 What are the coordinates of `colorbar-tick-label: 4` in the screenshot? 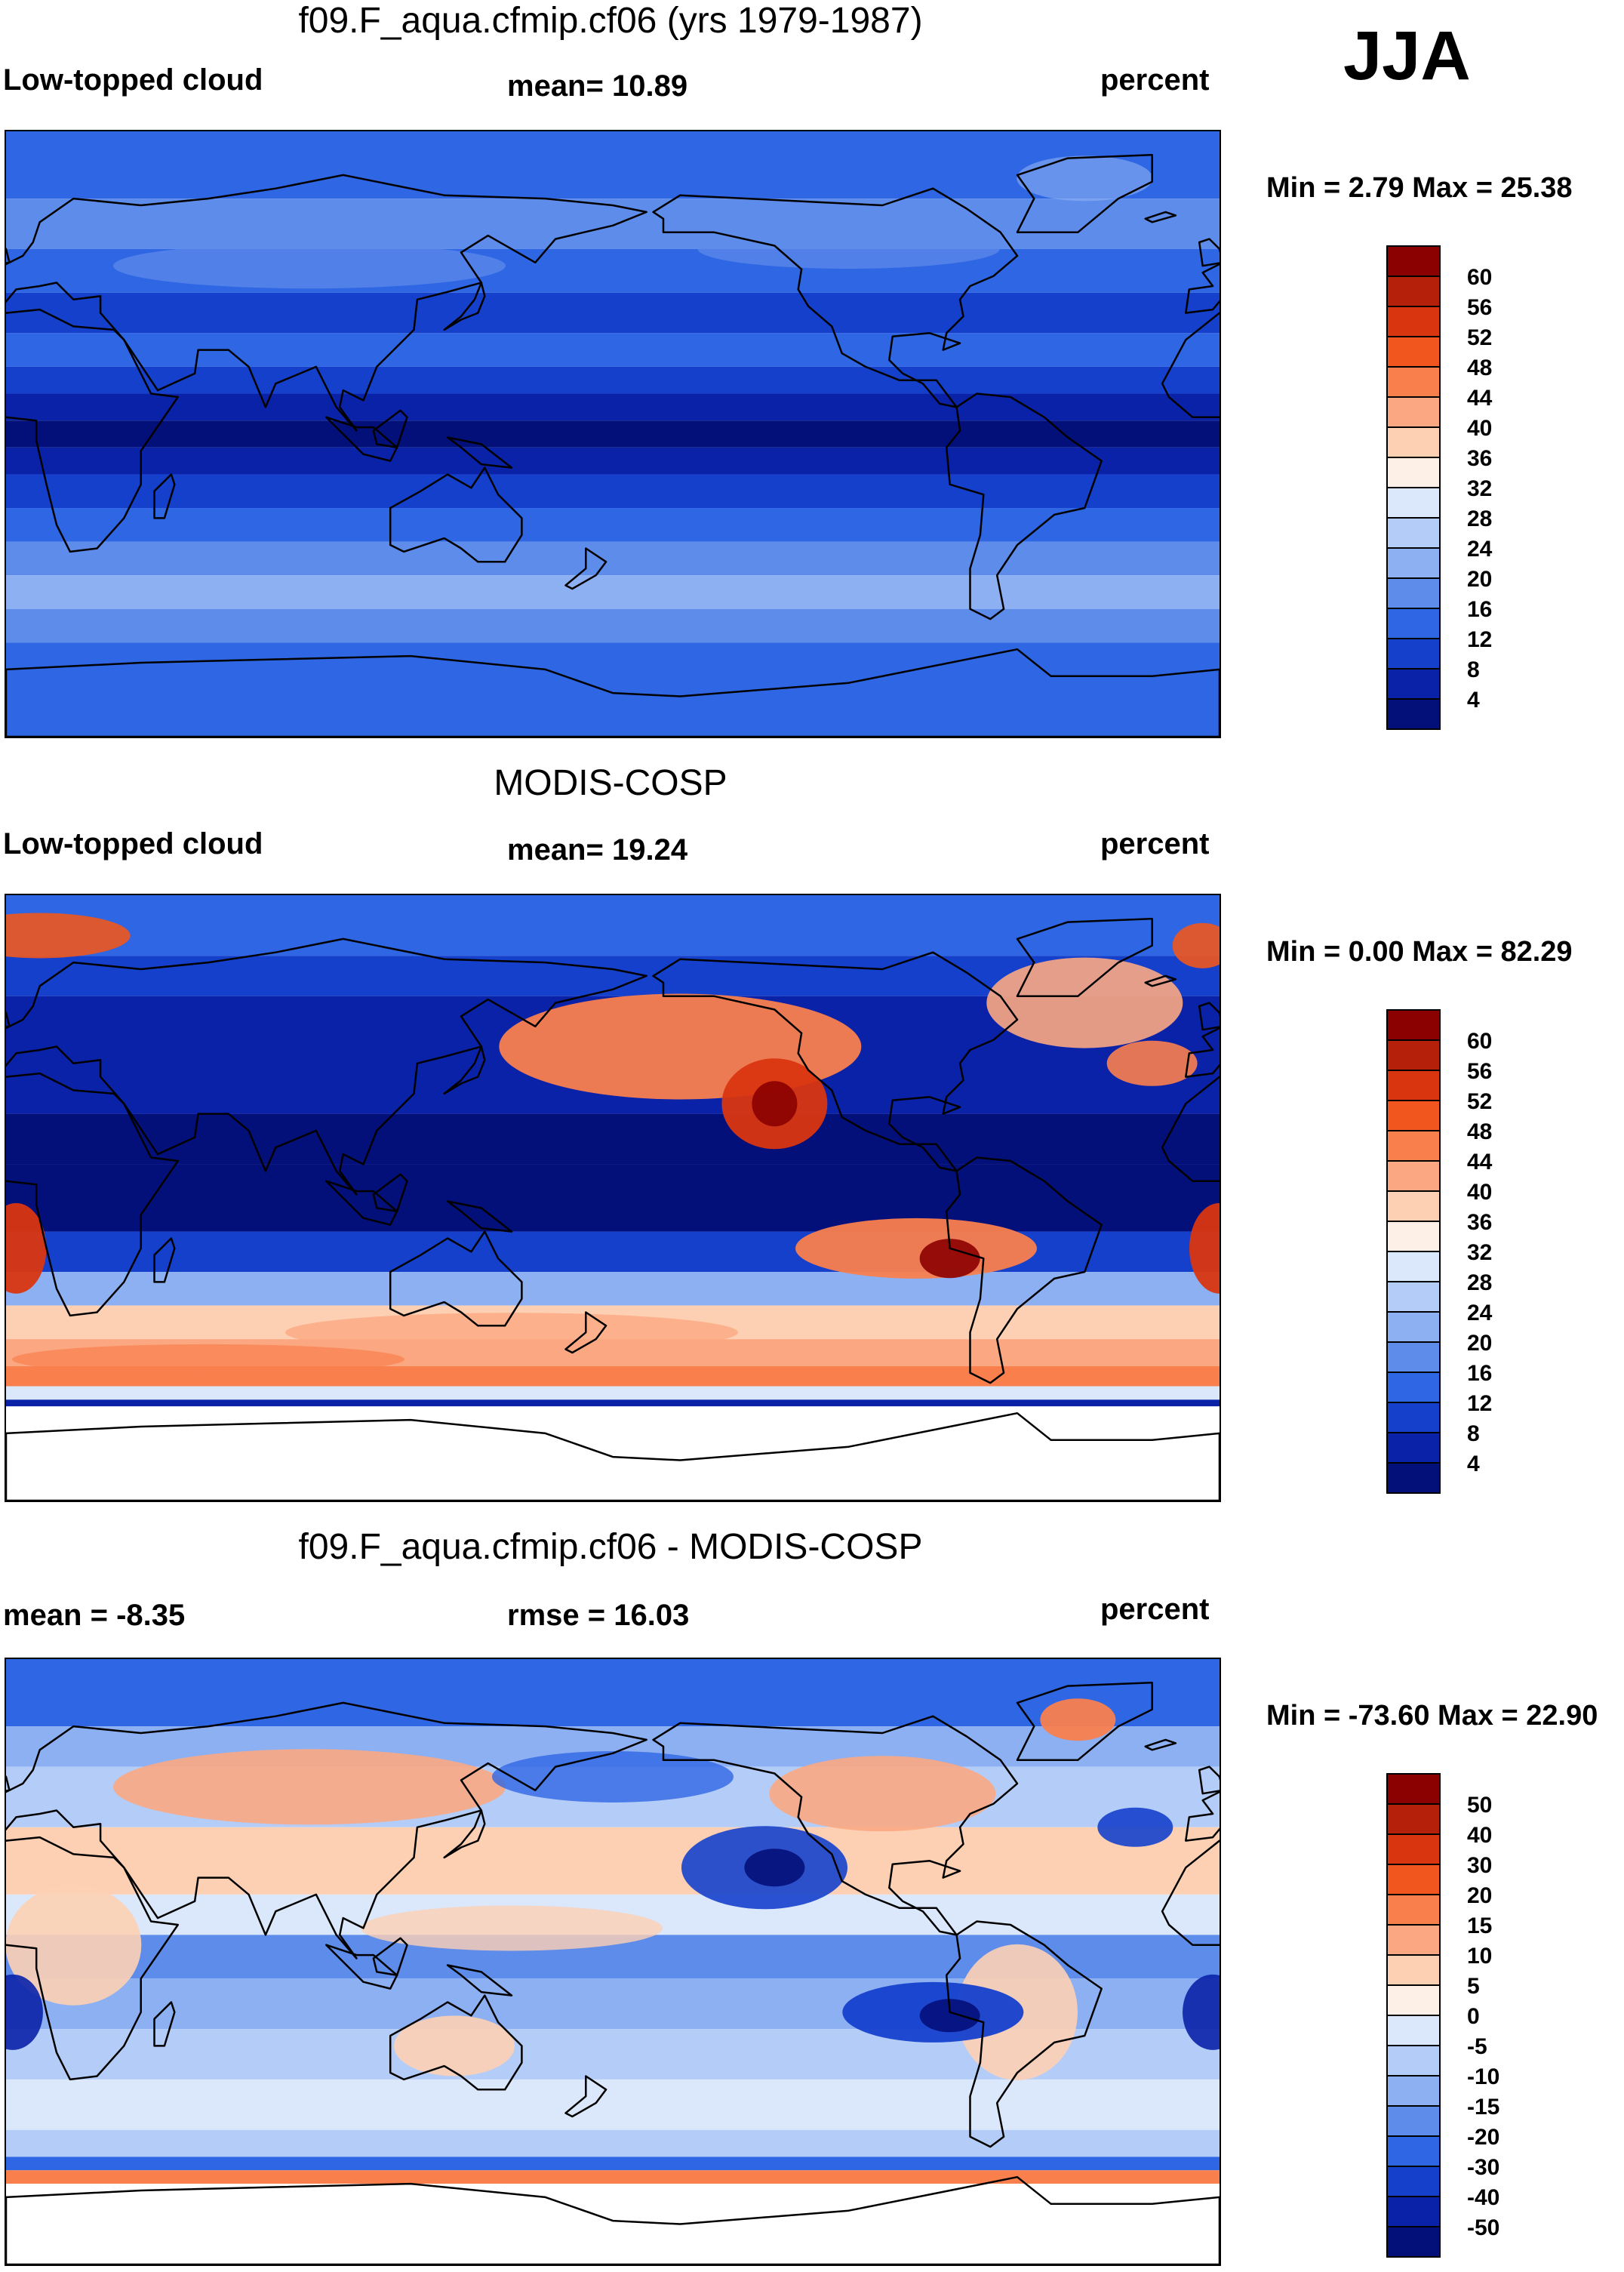 It's located at (1473, 1464).